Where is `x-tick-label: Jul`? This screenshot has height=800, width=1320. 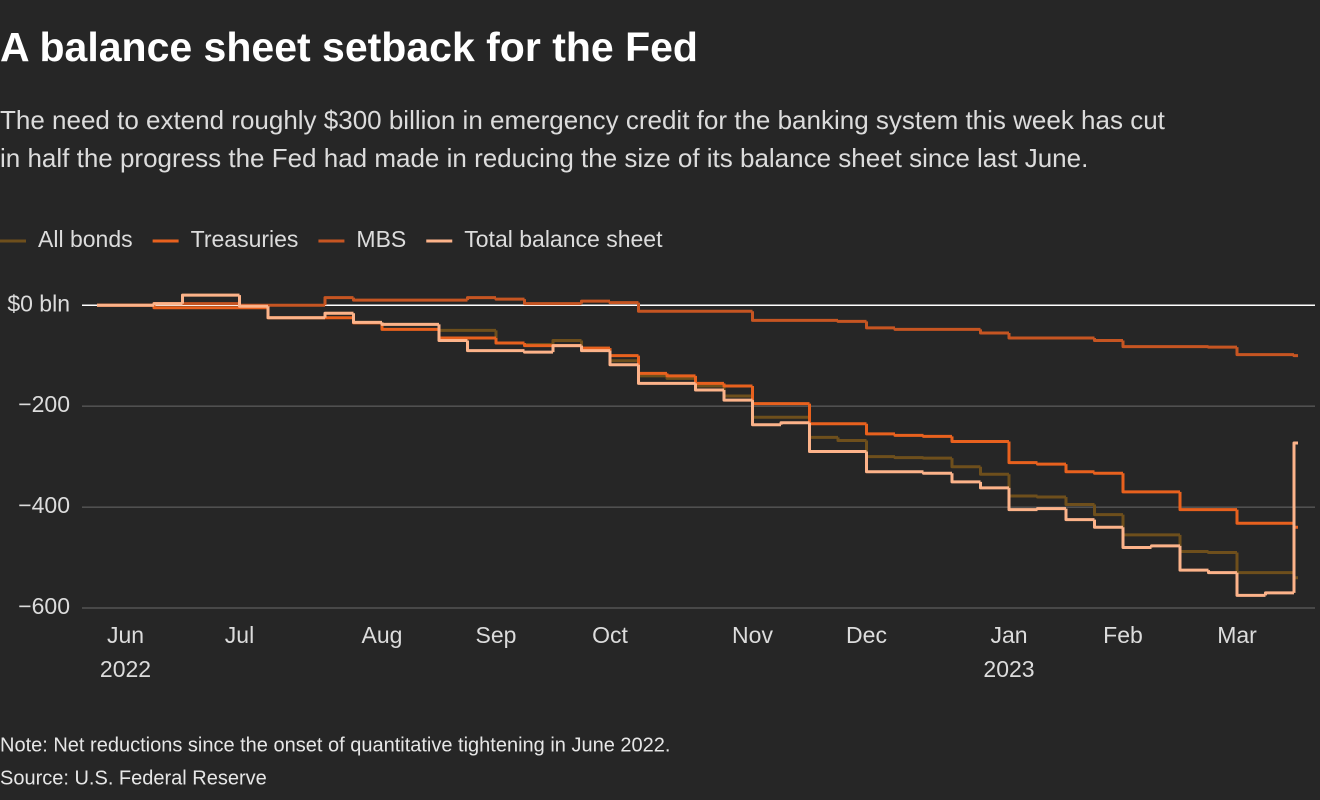 x-tick-label: Jul is located at coordinates (239, 635).